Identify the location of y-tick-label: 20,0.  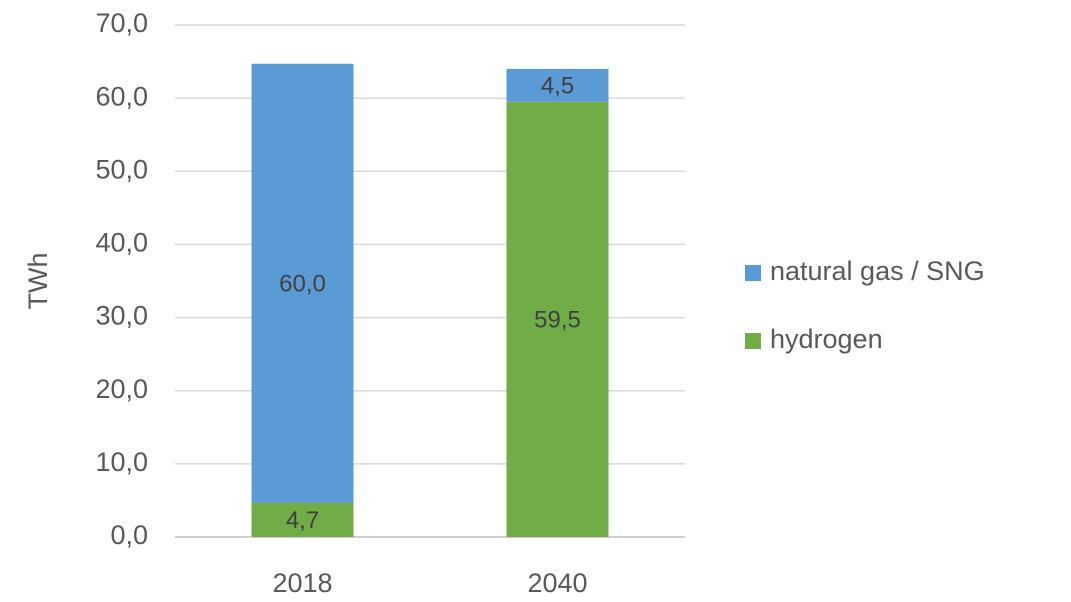
(121, 389).